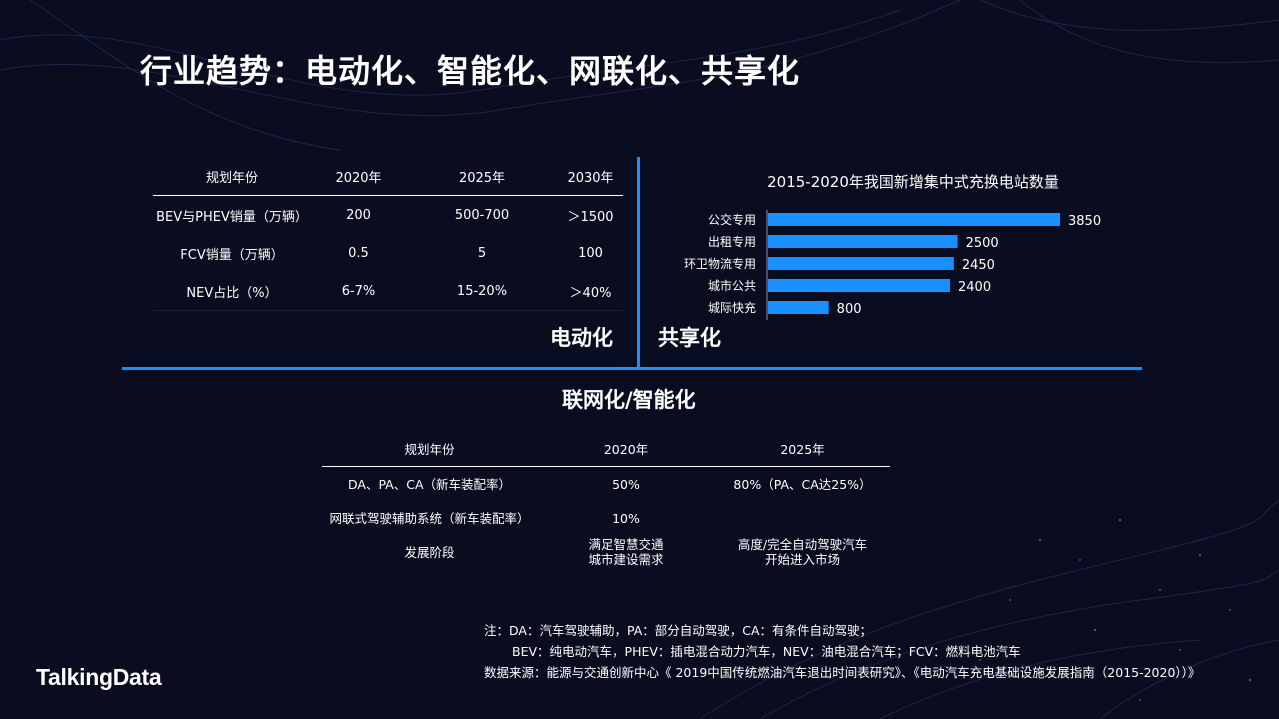  What do you see at coordinates (590, 291) in the screenshot?
I see `table-cell: ＞40%` at bounding box center [590, 291].